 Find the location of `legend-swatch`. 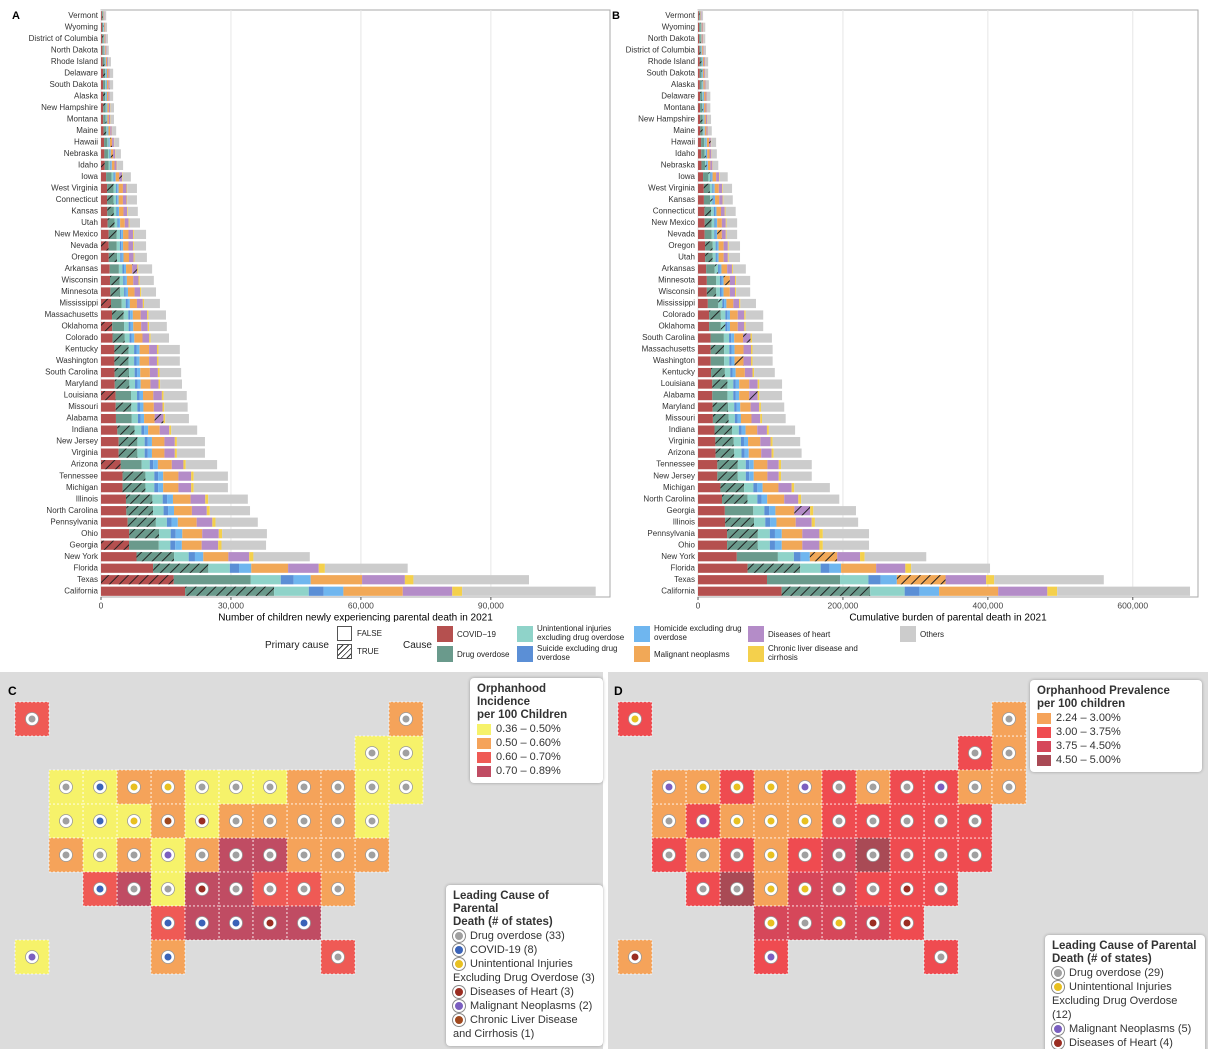

legend-swatch is located at coordinates (344, 633).